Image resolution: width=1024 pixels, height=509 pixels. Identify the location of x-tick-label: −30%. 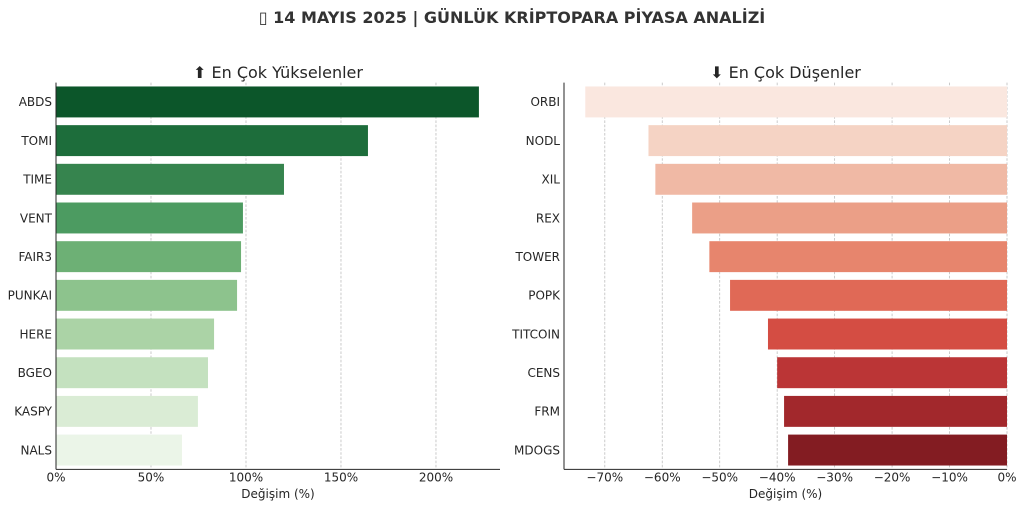
(834, 477).